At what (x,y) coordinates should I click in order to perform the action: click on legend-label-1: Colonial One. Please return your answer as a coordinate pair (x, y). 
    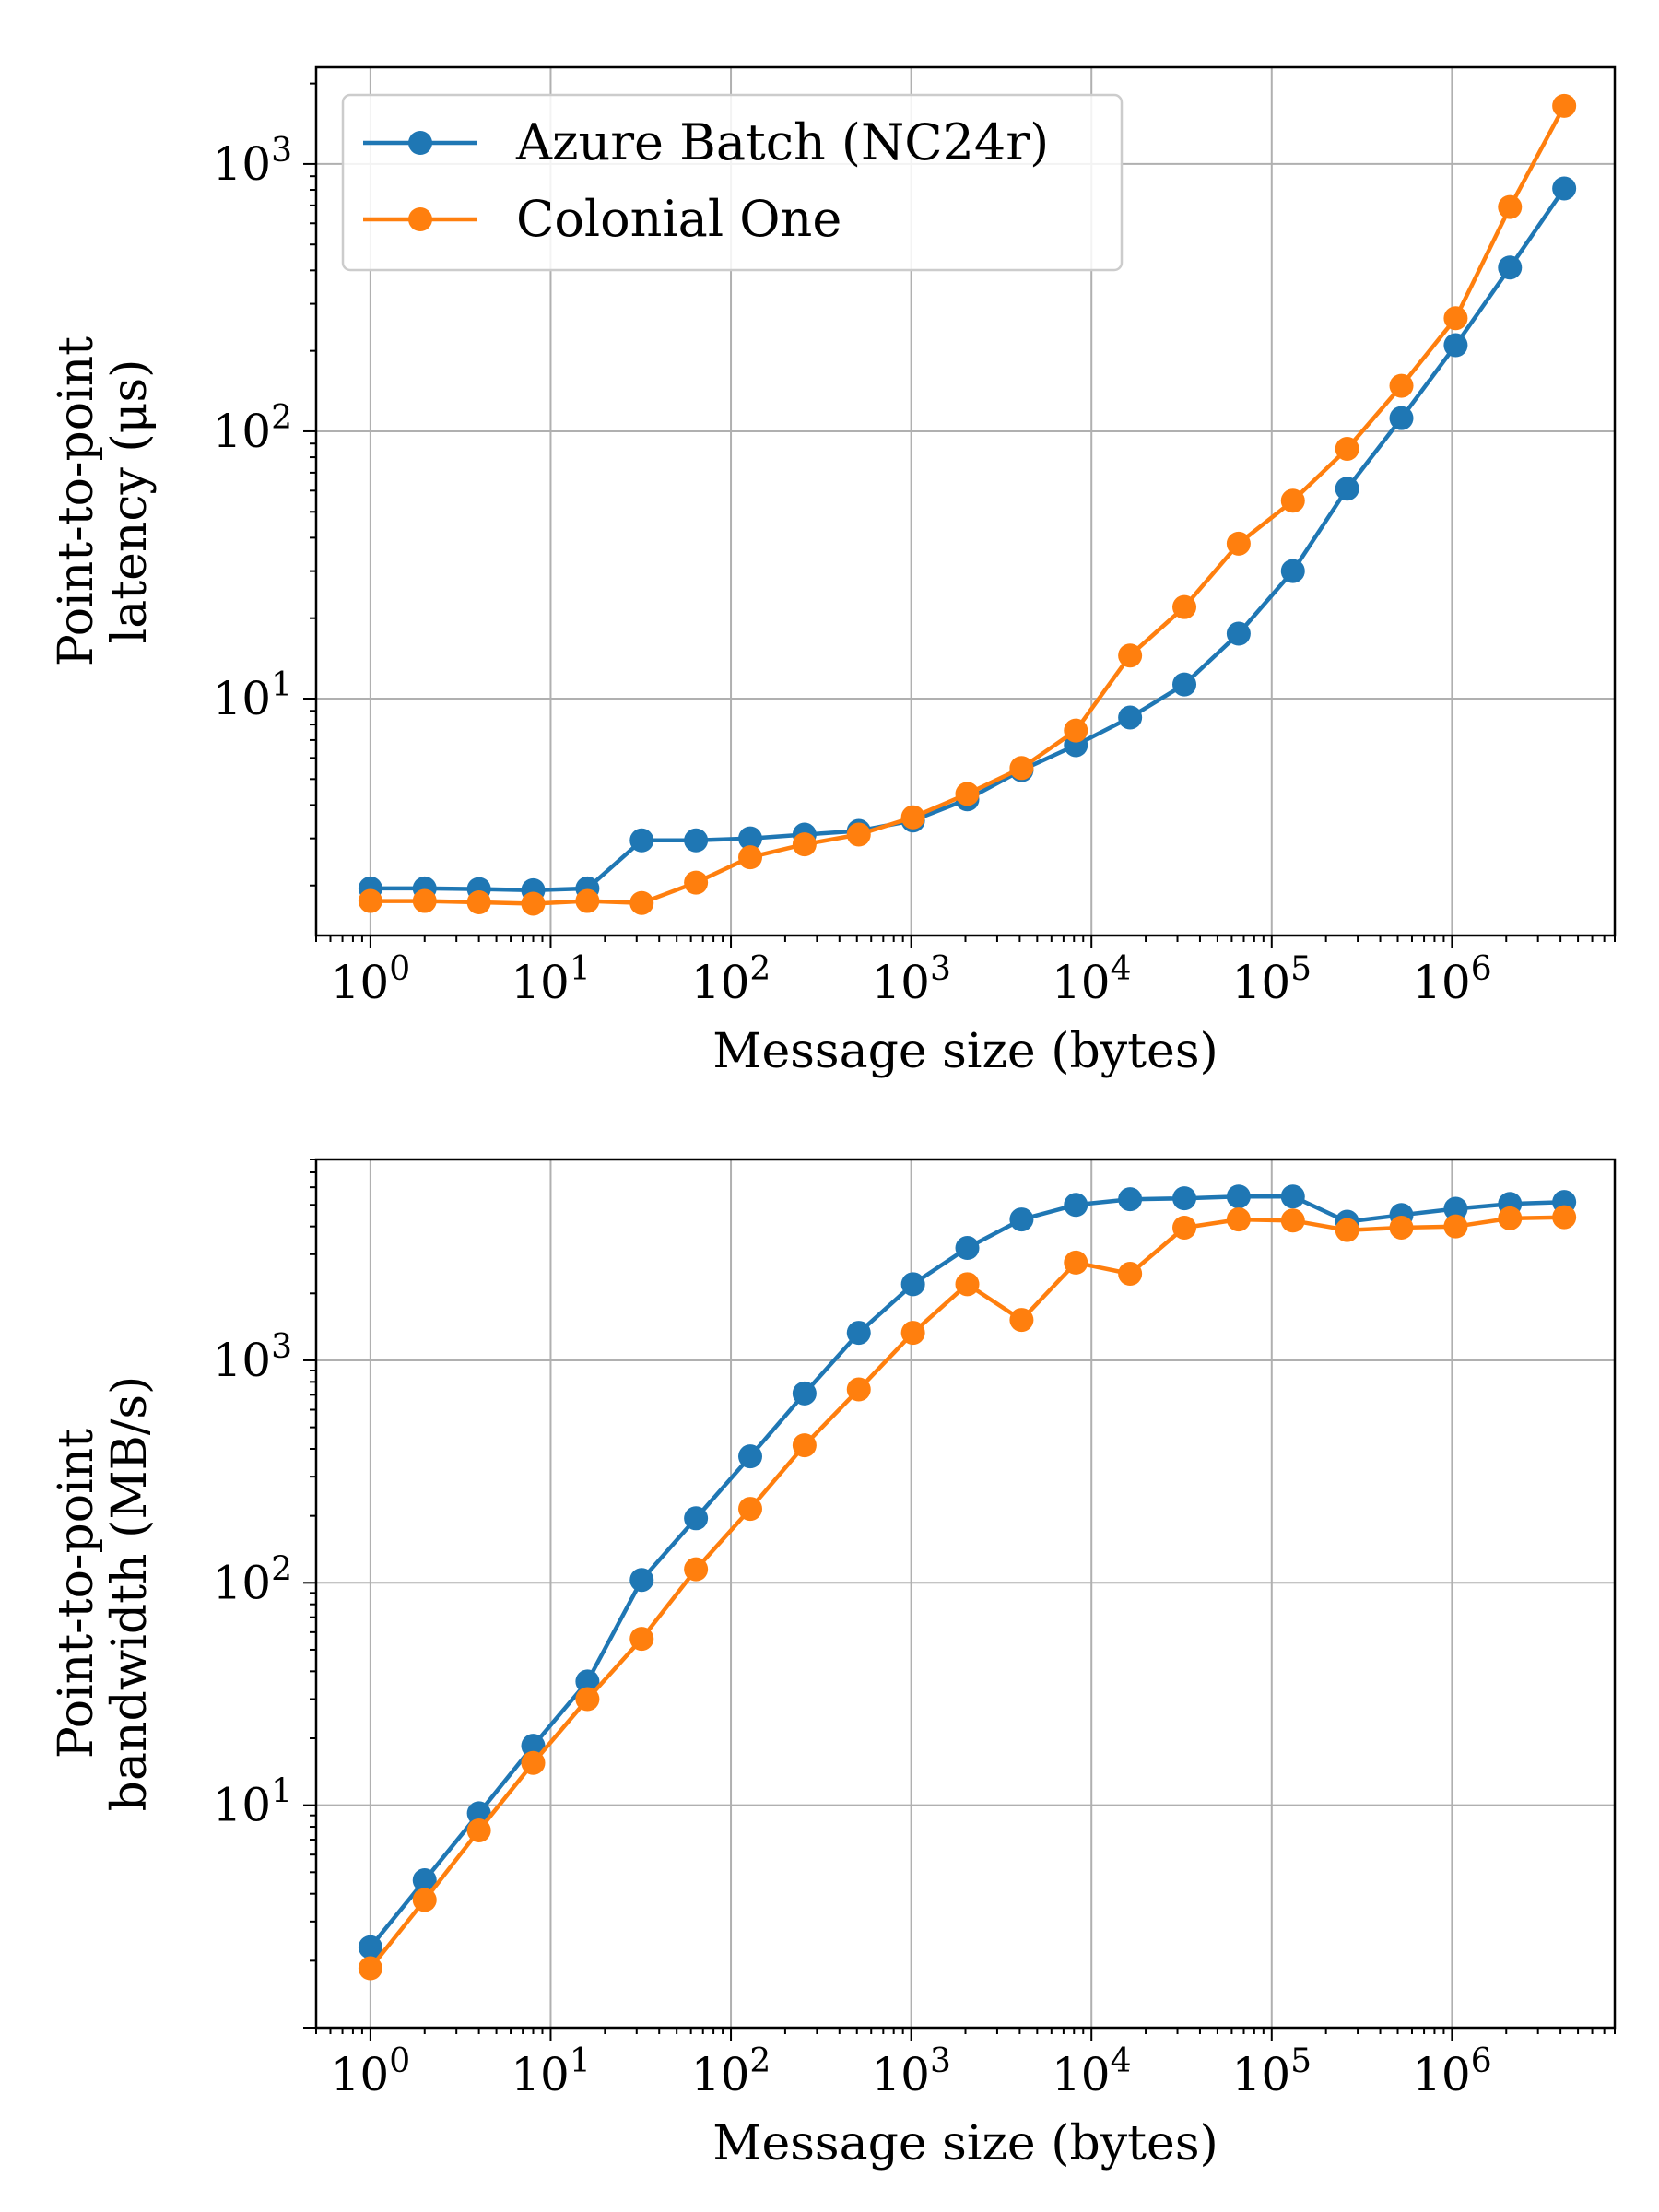
    Looking at the image, I should click on (678, 219).